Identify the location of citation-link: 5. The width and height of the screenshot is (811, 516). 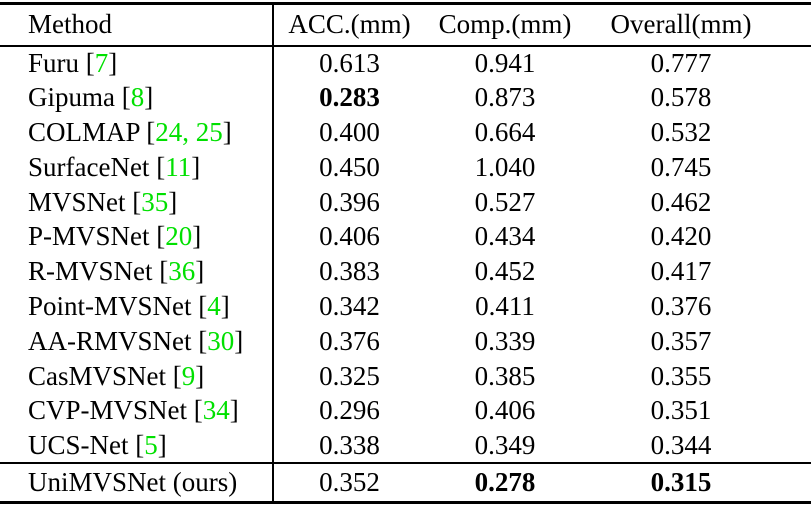
(151, 444).